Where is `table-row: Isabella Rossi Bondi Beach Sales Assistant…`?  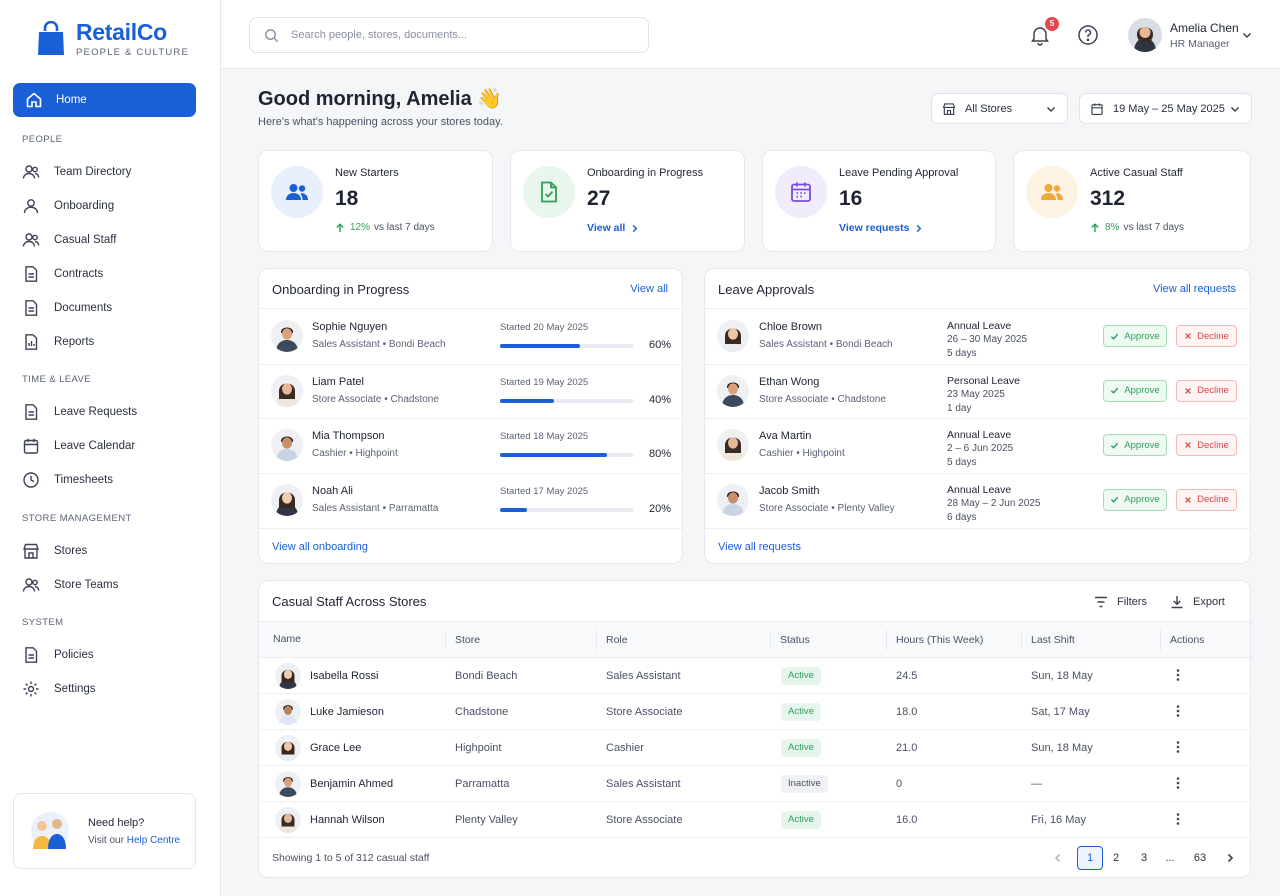 table-row: Isabella Rossi Bondi Beach Sales Assistant… is located at coordinates (754, 676).